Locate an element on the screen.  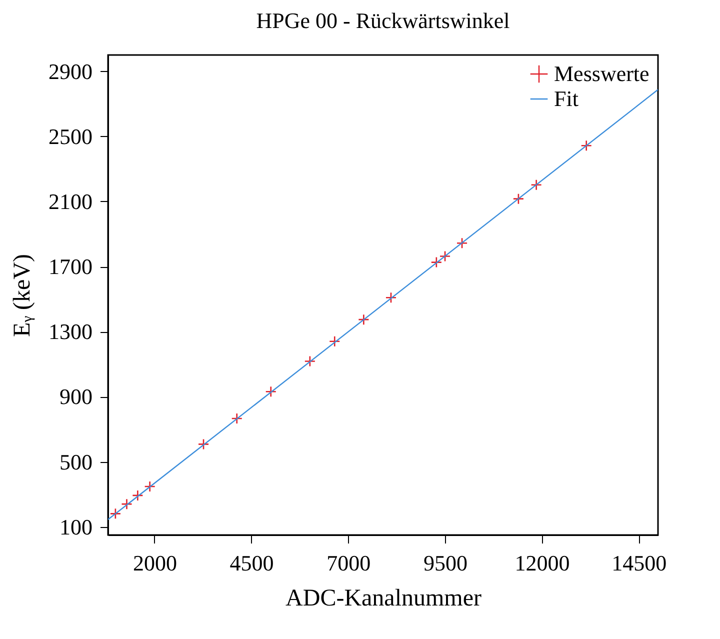
y-axis-title: Eᵧ (keV) is located at coordinates (23, 295).